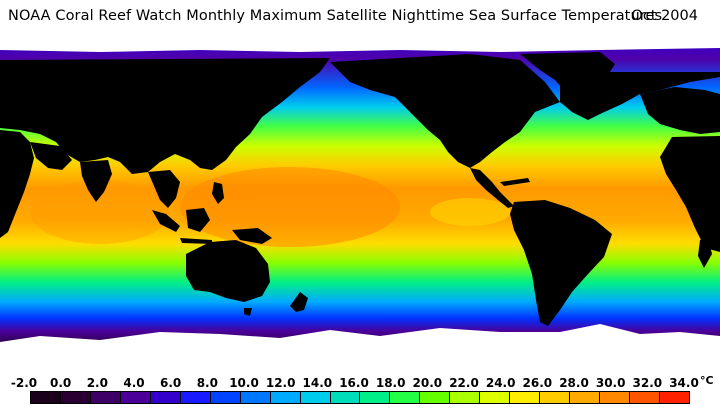  What do you see at coordinates (100, 212) in the screenshot?
I see `indian-ocean-warm-pool` at bounding box center [100, 212].